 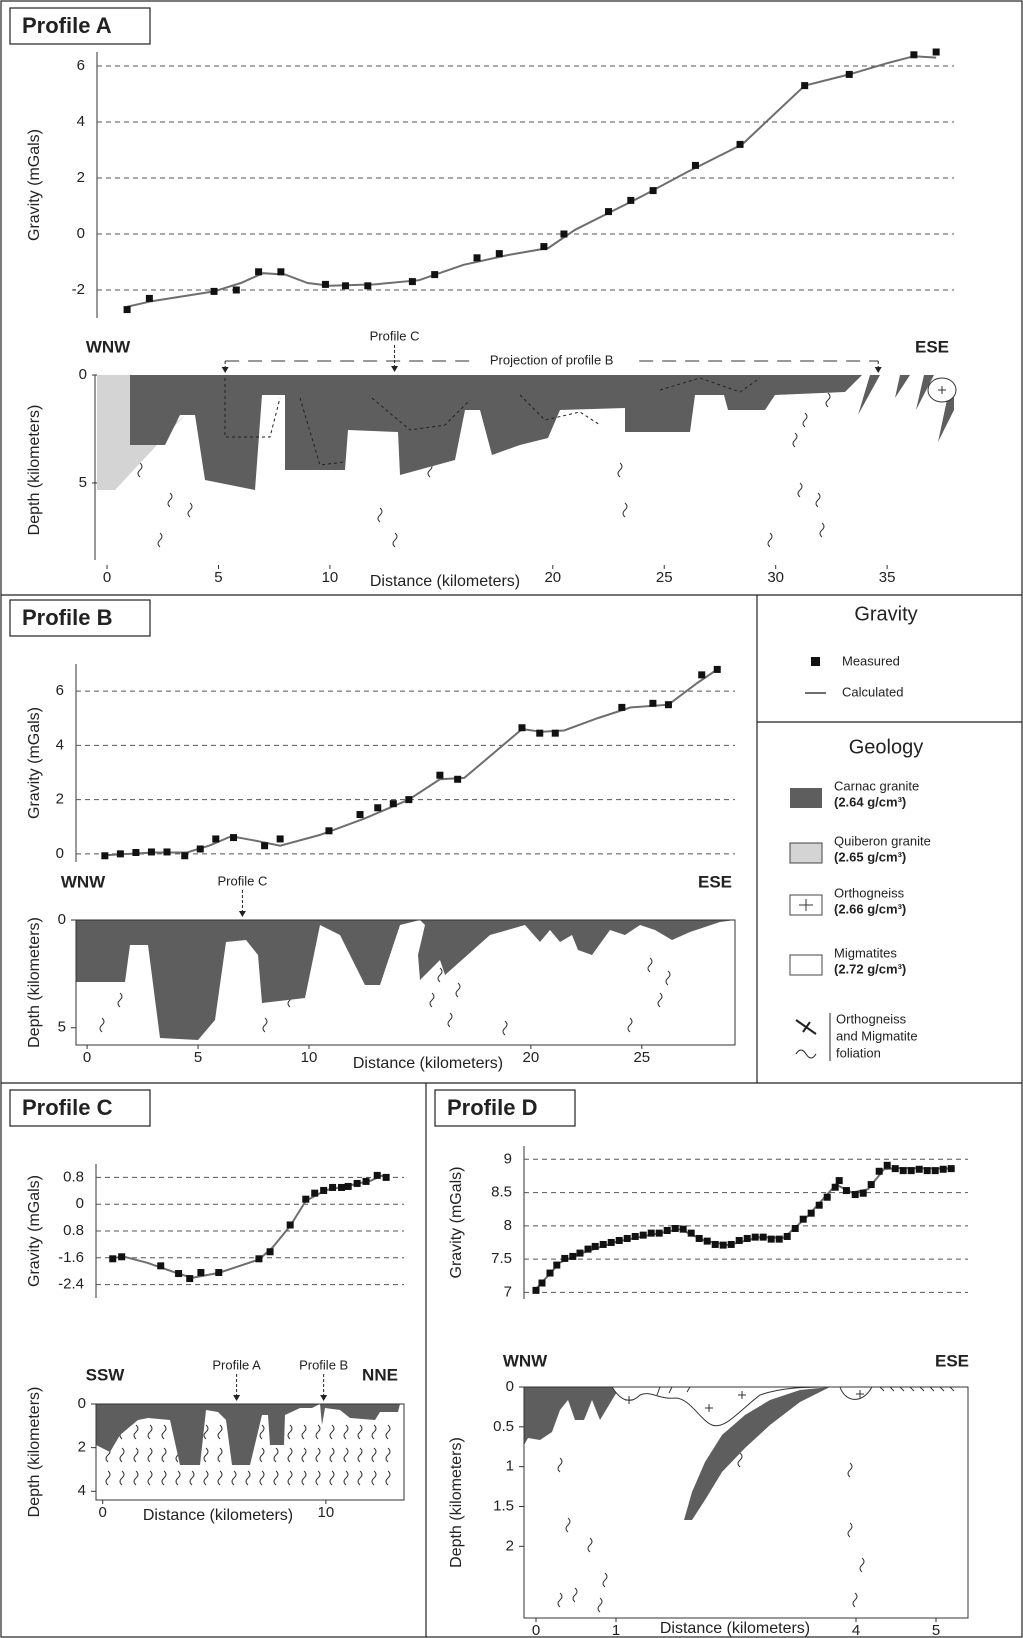 I want to click on x-axis-label: Distance (kilometers), so click(x=218, y=1515).